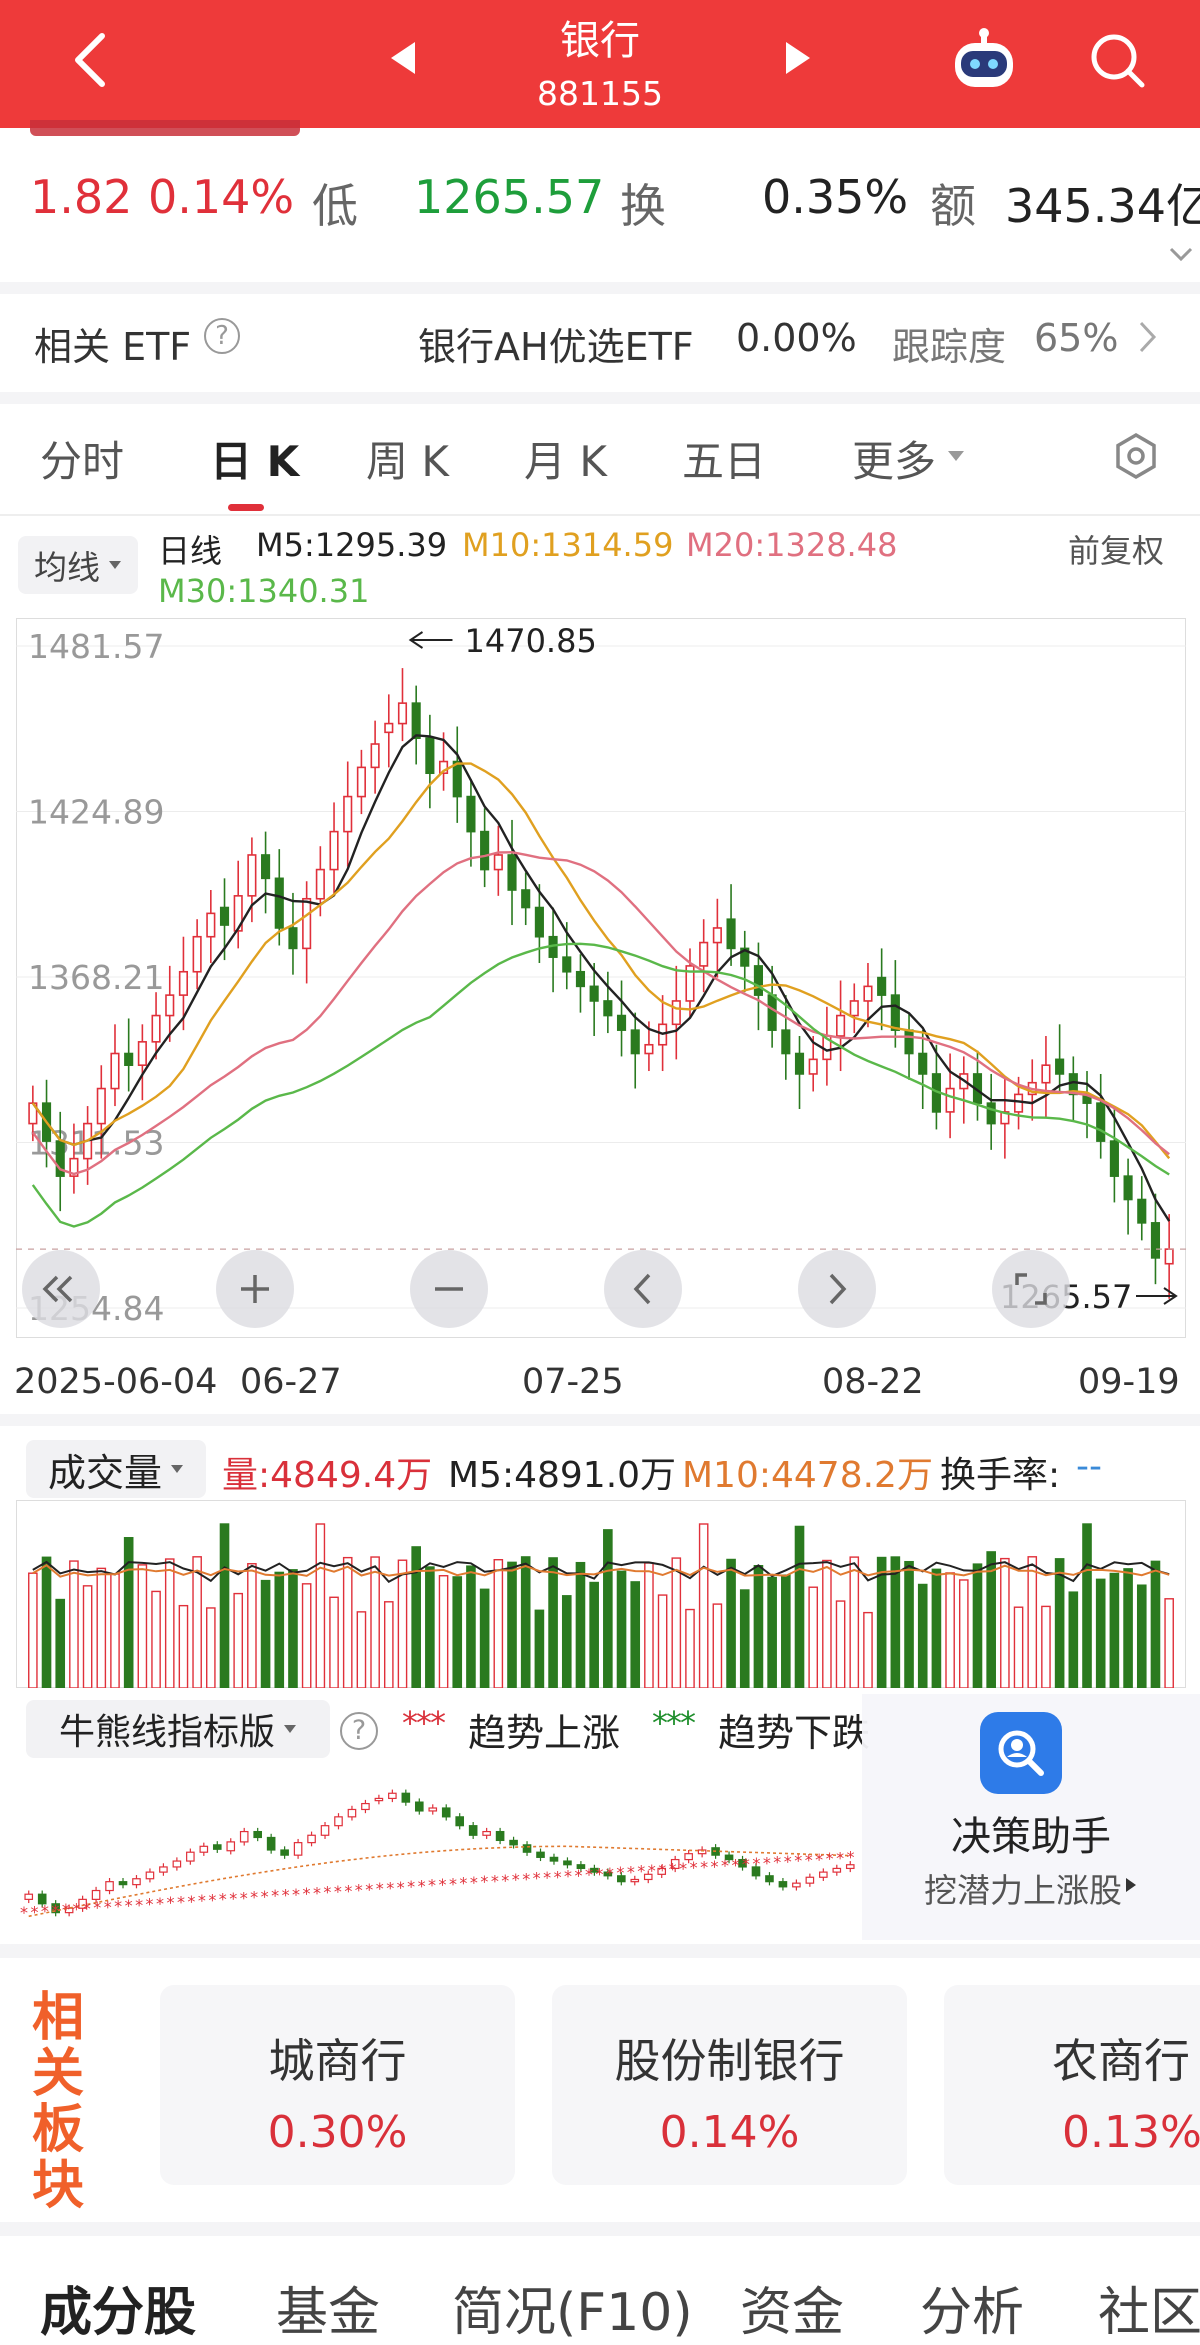 The image size is (1200, 2345). I want to click on ma-period: 日线, so click(190, 551).